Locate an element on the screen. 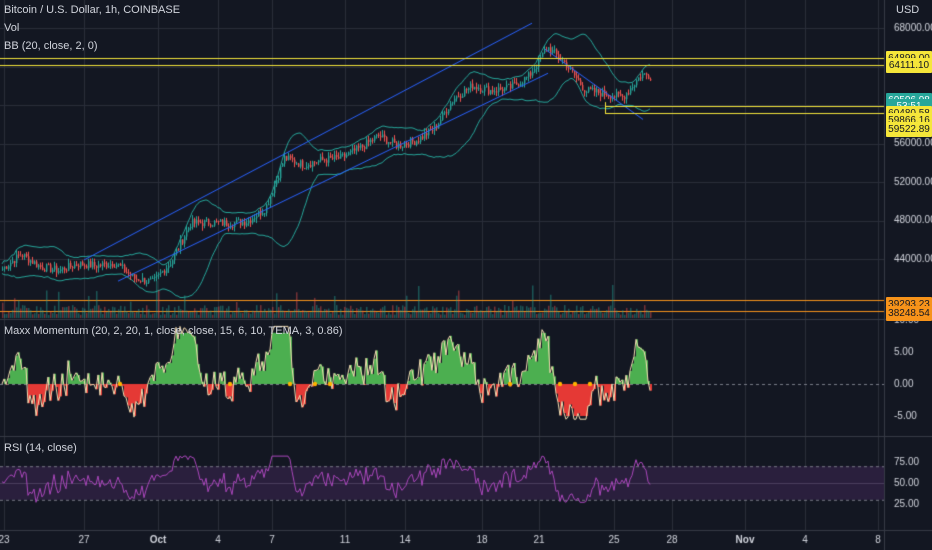  volume-legend: Vol is located at coordinates (12, 28).